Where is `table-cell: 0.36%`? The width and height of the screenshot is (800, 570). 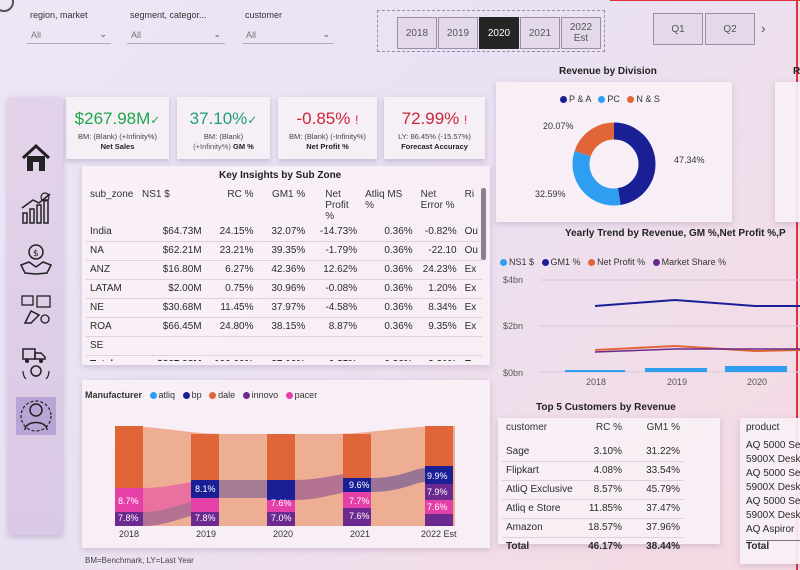
table-cell: 0.36% is located at coordinates (389, 251).